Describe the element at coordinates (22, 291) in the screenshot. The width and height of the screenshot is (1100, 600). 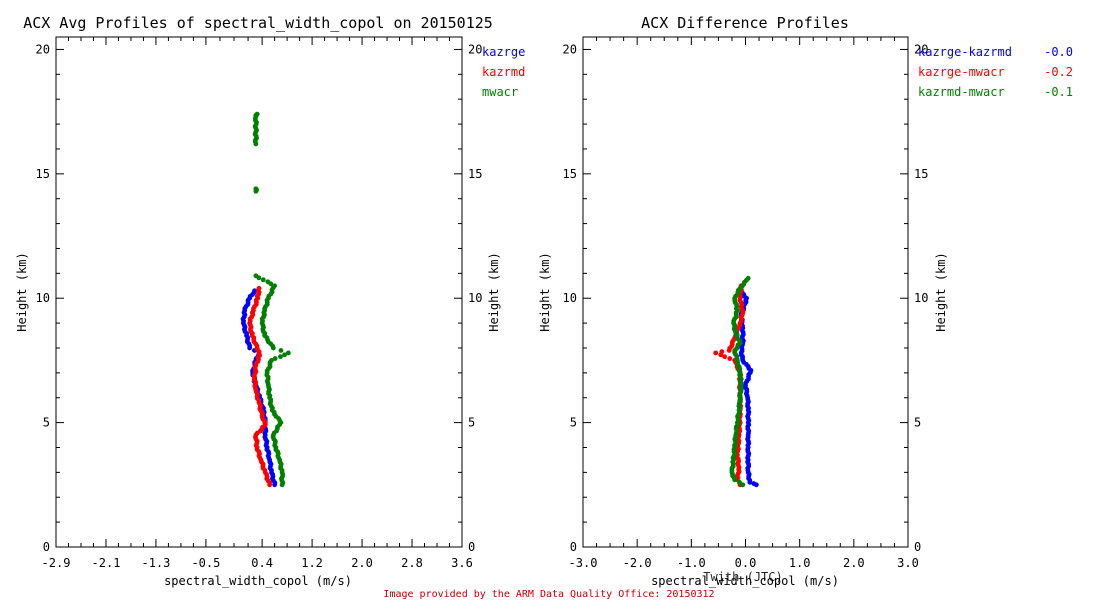
I see `left-y-axis-label: Height (km)` at that location.